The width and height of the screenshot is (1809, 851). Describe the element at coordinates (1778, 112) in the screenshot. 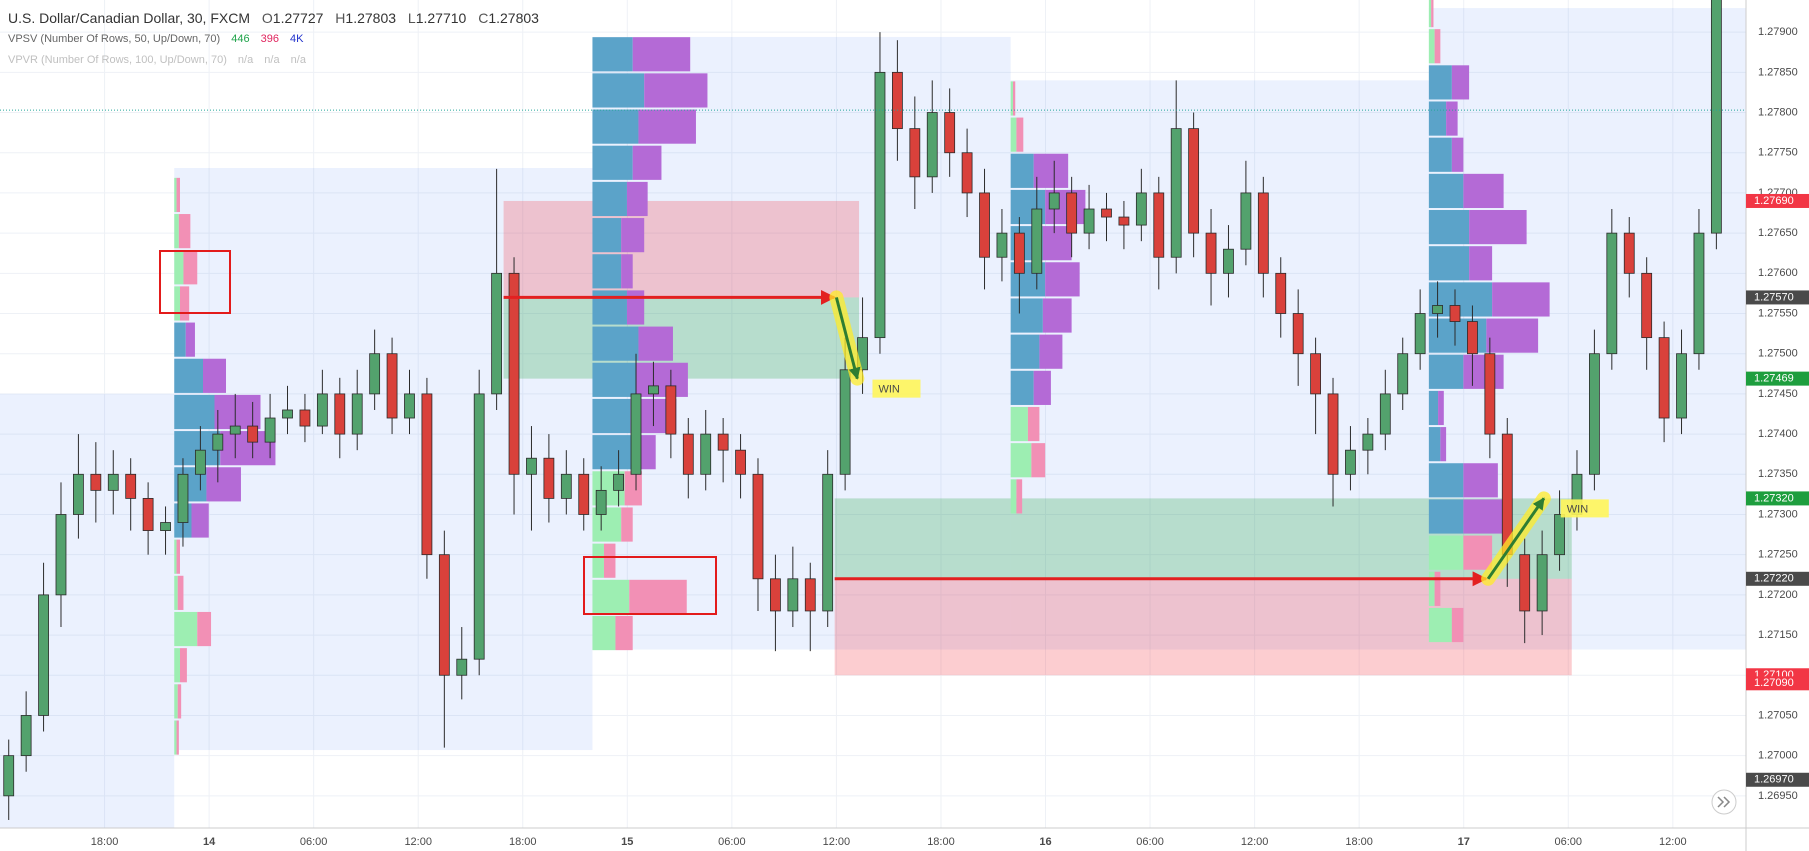

I see `y-tick-label: 1.27800` at that location.